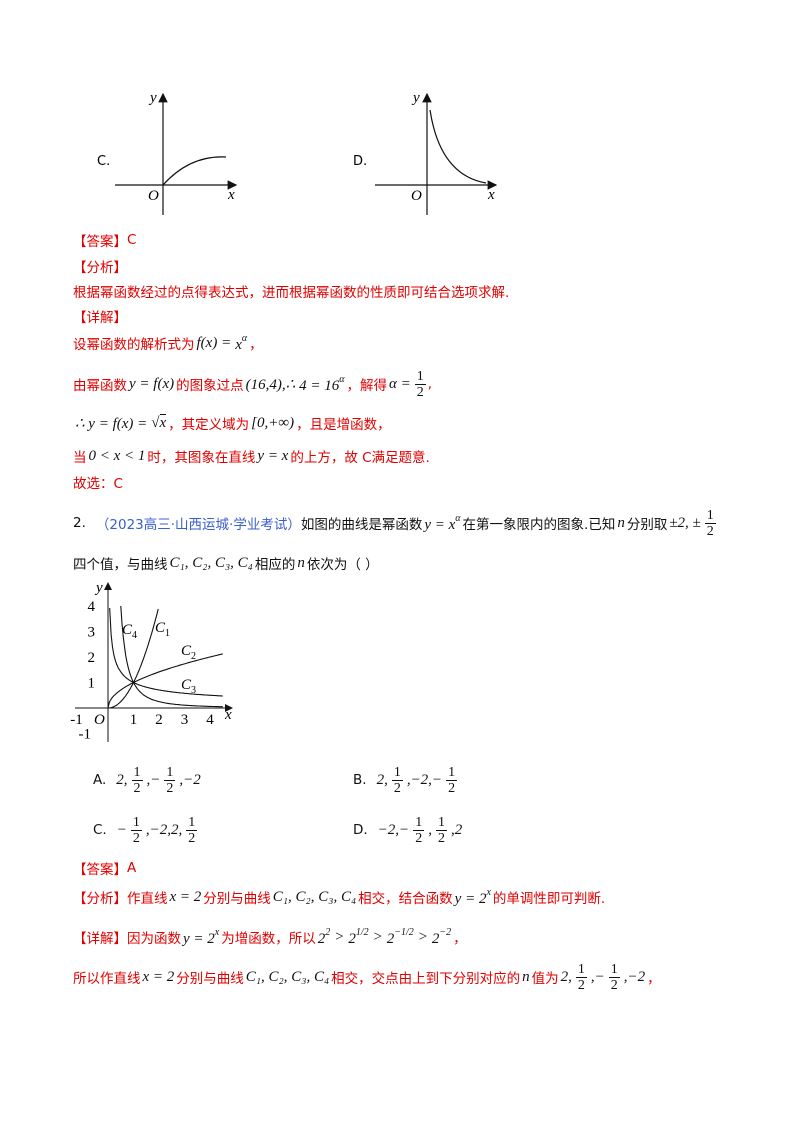 The image size is (800, 1132). I want to click on curve, so click(166, 652).